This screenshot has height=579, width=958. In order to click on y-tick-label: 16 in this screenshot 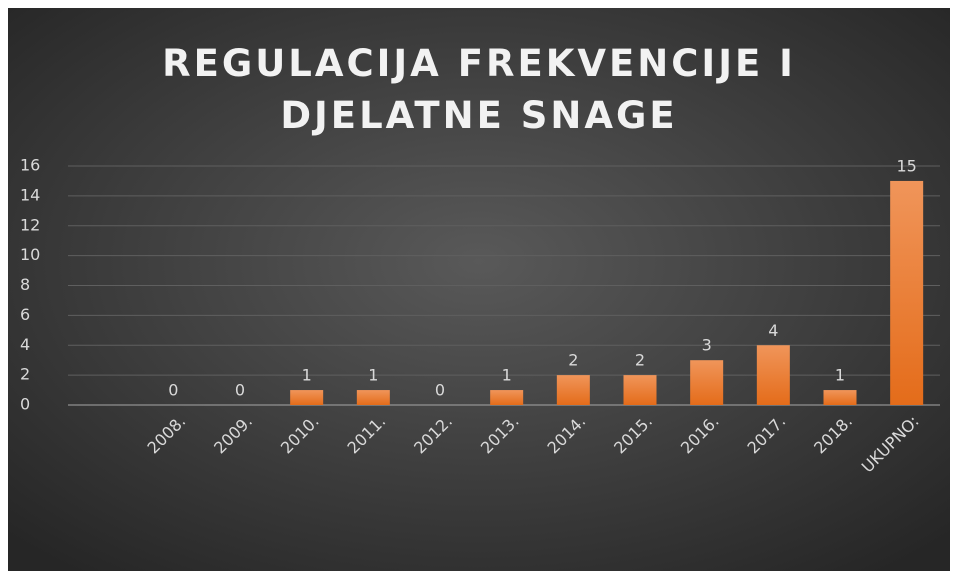, I will do `click(30, 165)`.